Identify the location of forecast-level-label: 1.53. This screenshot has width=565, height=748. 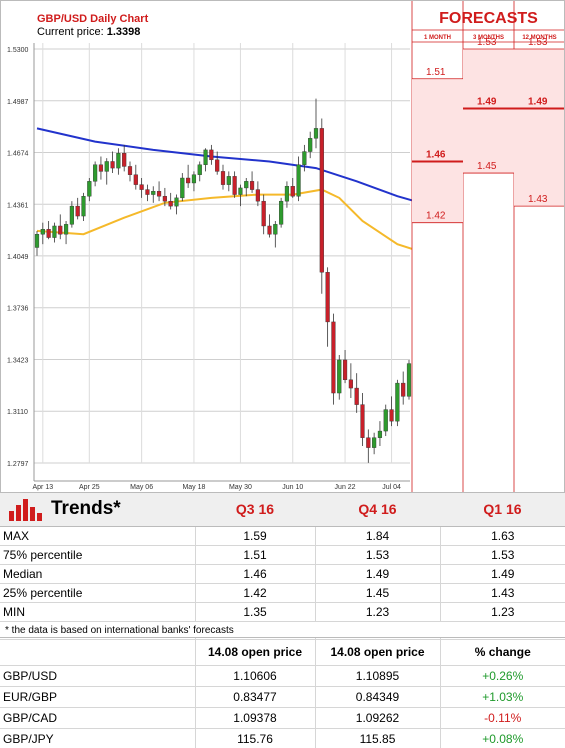
(487, 42).